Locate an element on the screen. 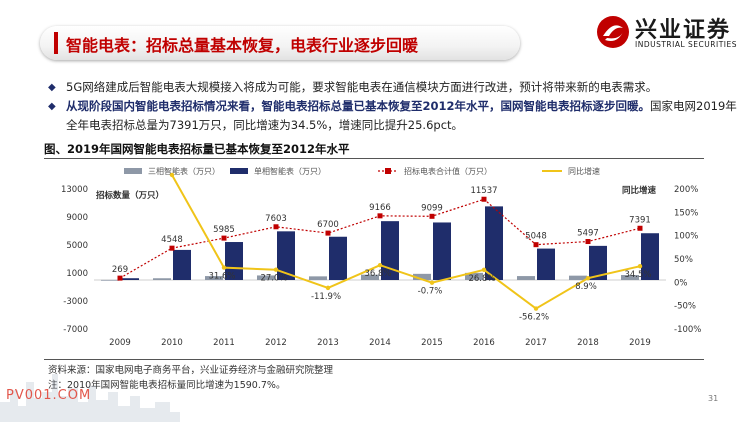 This screenshot has width=750, height=422. footnote: 注：2010年国网智能电表招标量同比增速为1590.7%。 is located at coordinates (167, 385).